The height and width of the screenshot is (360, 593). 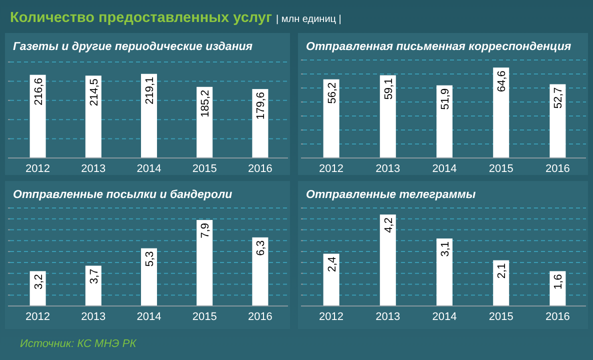 What do you see at coordinates (309, 19) in the screenshot?
I see `text: | млн единиц |` at bounding box center [309, 19].